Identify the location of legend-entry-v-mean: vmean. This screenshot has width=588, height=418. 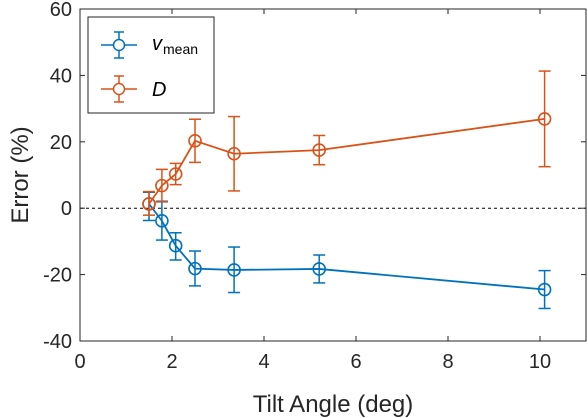
(149, 45).